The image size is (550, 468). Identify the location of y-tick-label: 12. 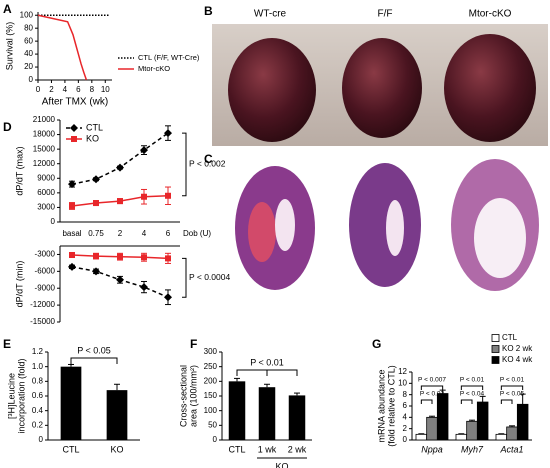
(402, 371).